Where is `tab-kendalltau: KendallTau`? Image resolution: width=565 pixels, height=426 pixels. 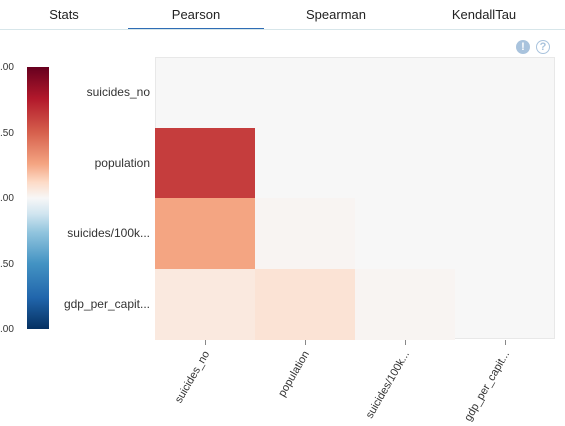 tab-kendalltau: KendallTau is located at coordinates (484, 14).